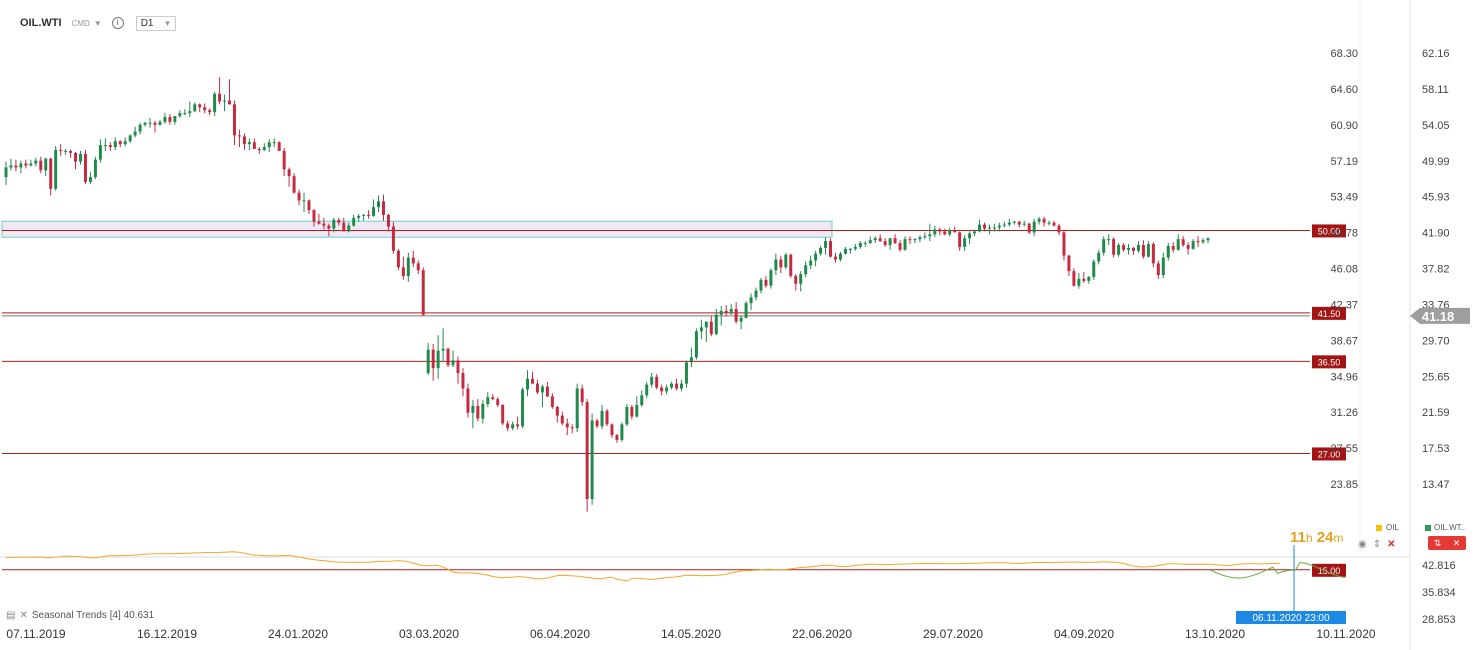  Describe the element at coordinates (156, 23) in the screenshot. I see `timeframe-select: D1 ▼` at that location.